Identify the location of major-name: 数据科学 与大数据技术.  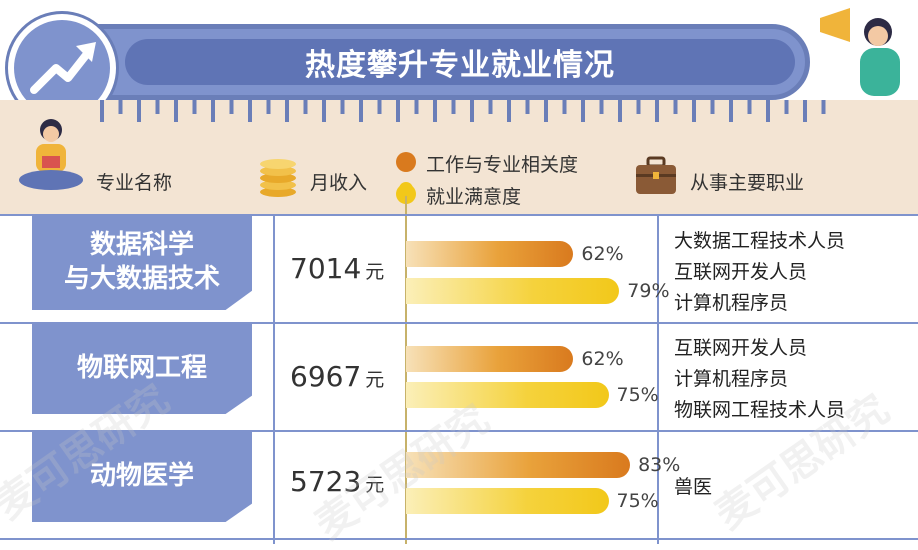
(141, 262).